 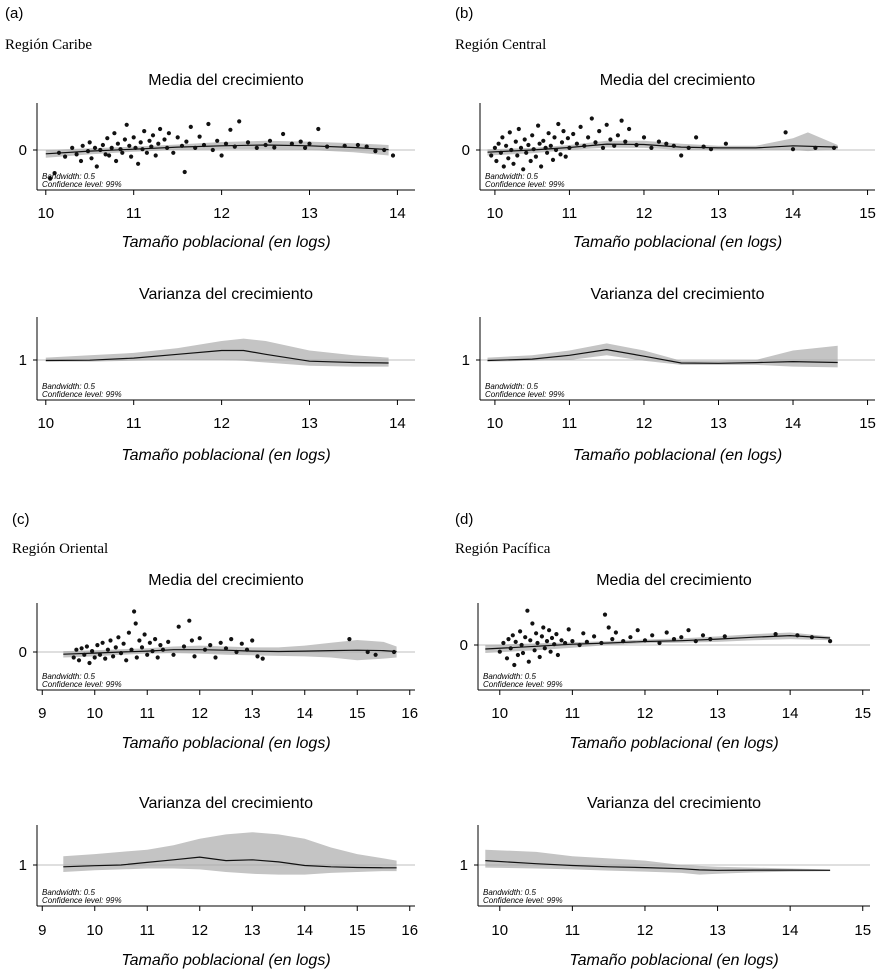 I want to click on x-tick-label: 16, so click(x=409, y=713).